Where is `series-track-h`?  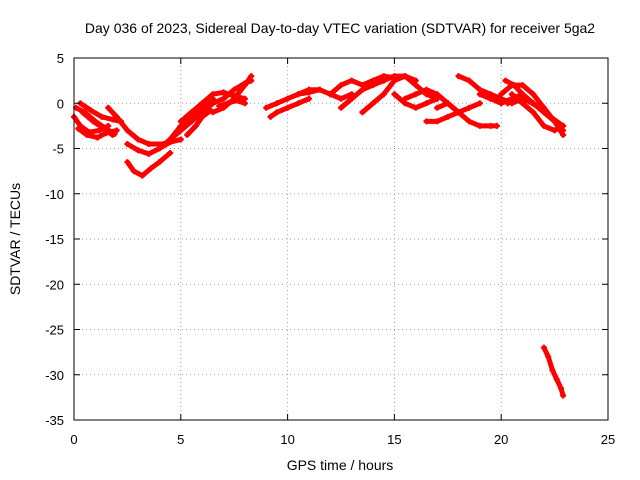 series-track-h is located at coordinates (149, 164).